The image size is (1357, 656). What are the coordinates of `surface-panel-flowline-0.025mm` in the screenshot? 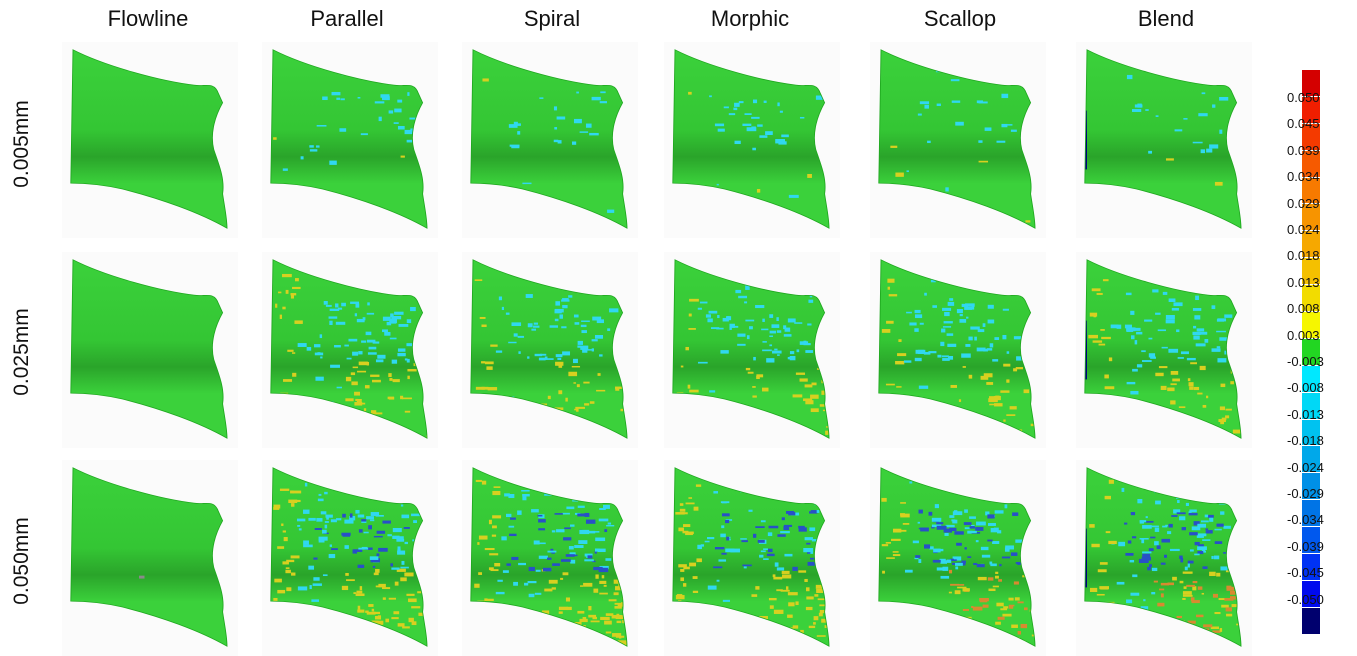 It's located at (150, 350).